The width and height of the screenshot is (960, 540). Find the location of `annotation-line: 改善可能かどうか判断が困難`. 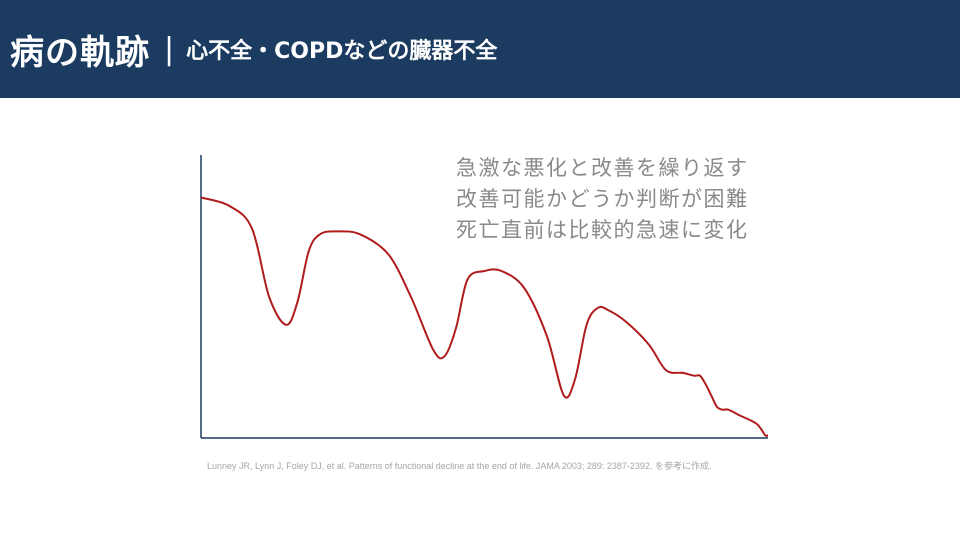

annotation-line: 改善可能かどうか判断が困難 is located at coordinates (602, 199).